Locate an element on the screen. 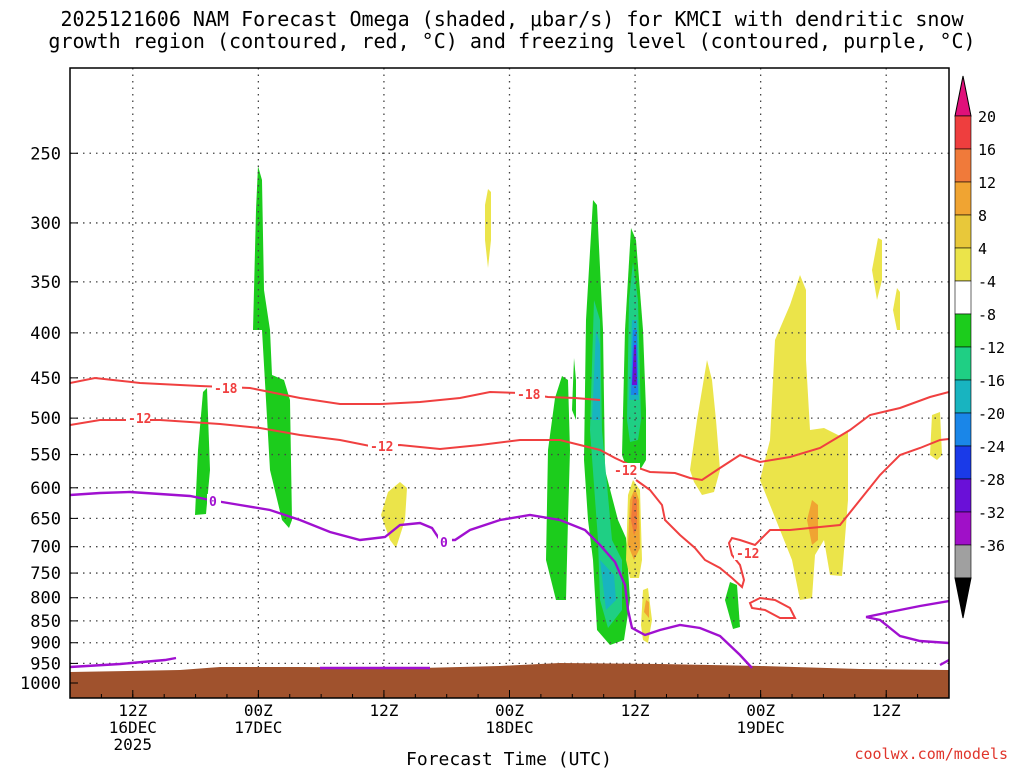  colorbar-label: -32 is located at coordinates (991, 513).